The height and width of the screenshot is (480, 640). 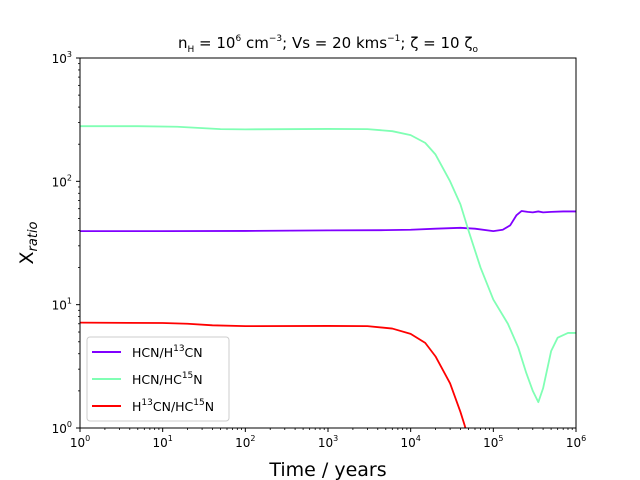 I want to click on x-axis-label: Time / years, so click(x=327, y=469).